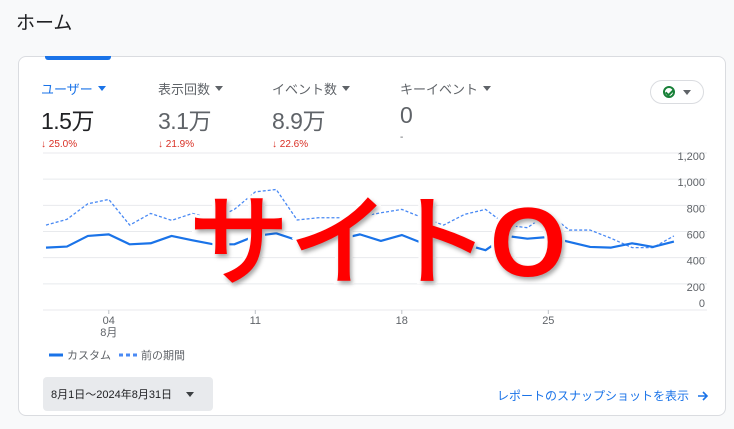 Image resolution: width=734 pixels, height=429 pixels. What do you see at coordinates (691, 183) in the screenshot?
I see `y-tick-label: 1,000` at bounding box center [691, 183].